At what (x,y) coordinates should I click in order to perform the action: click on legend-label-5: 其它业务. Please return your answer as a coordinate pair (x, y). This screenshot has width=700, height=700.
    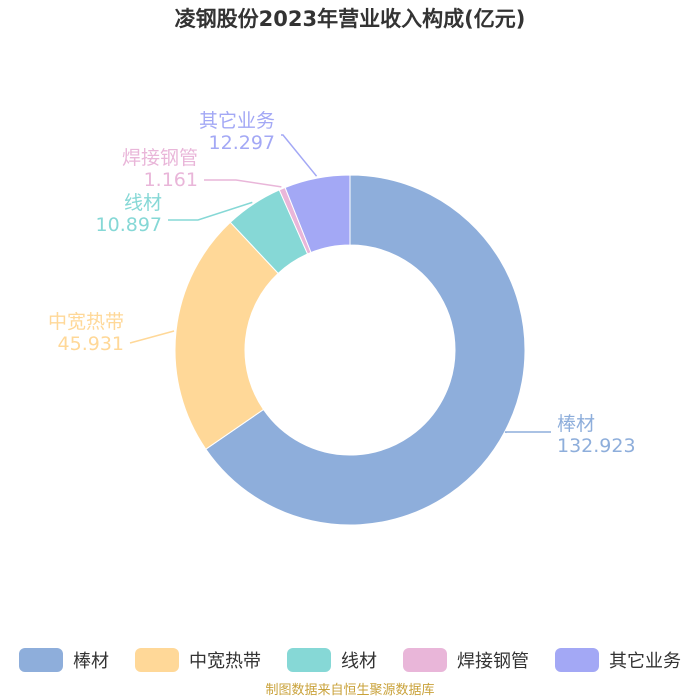
    Looking at the image, I should click on (645, 661).